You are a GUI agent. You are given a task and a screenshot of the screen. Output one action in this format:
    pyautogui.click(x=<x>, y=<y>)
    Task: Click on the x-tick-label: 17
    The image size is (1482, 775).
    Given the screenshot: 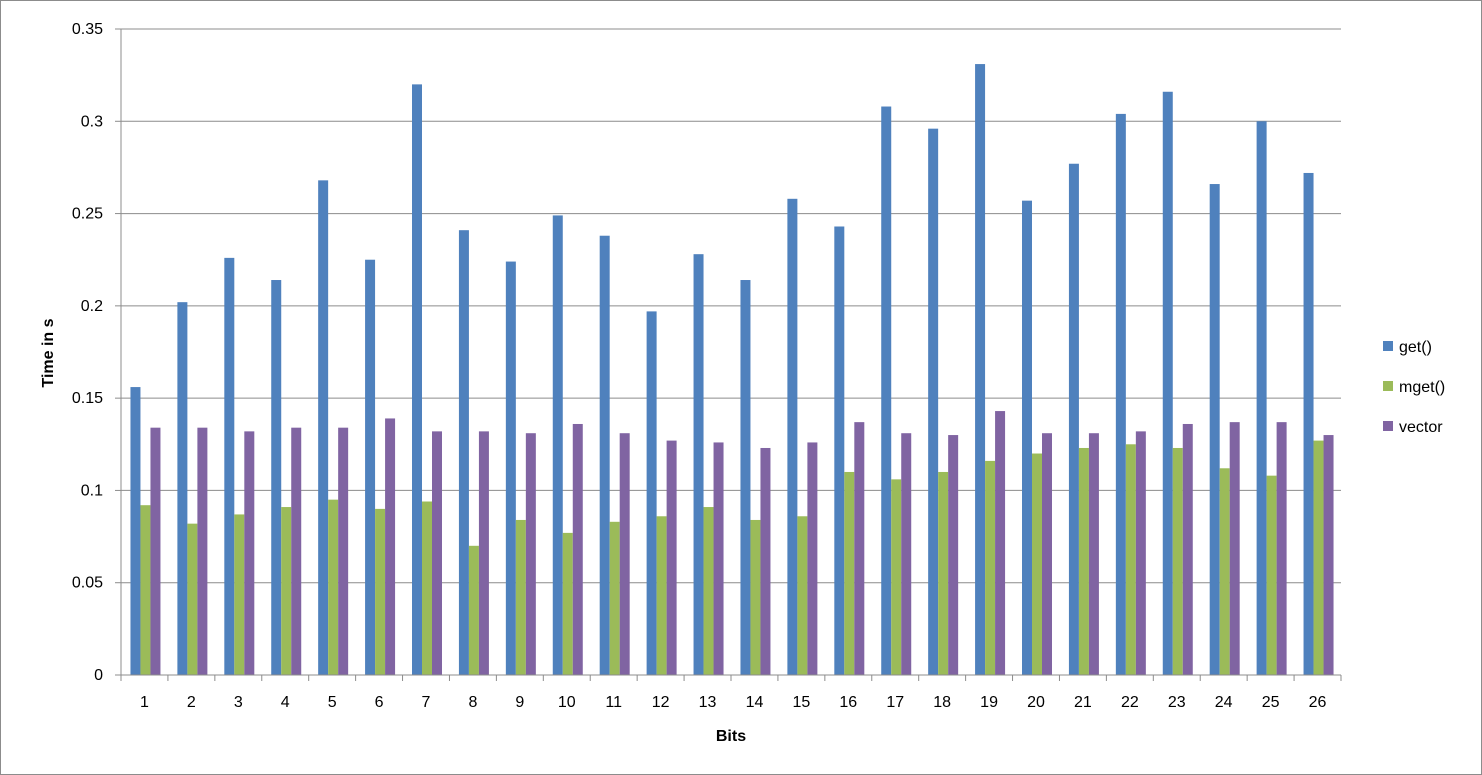 What is the action you would take?
    pyautogui.click(x=895, y=702)
    